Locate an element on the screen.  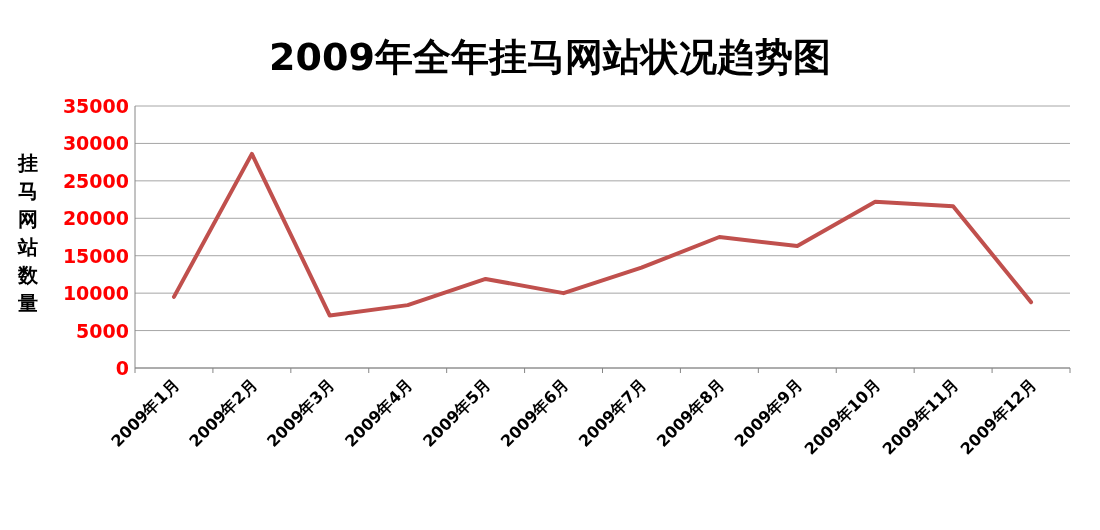
y-tick-label: 30000 is located at coordinates (95, 143).